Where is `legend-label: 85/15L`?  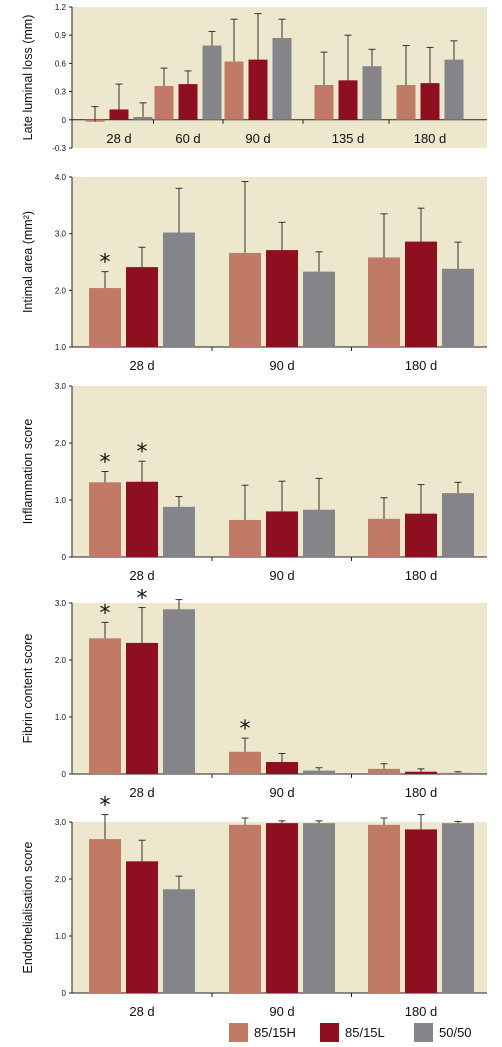
legend-label: 85/15L is located at coordinates (365, 1032).